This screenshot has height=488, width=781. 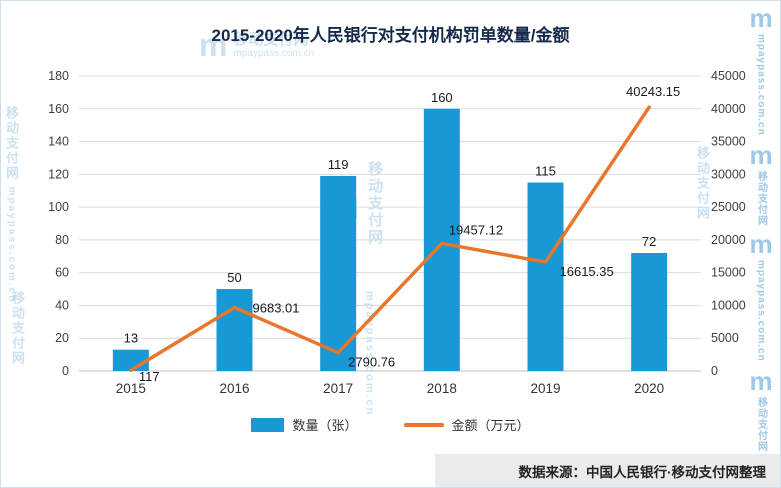 What do you see at coordinates (728, 273) in the screenshot?
I see `svg-text: 15000` at bounding box center [728, 273].